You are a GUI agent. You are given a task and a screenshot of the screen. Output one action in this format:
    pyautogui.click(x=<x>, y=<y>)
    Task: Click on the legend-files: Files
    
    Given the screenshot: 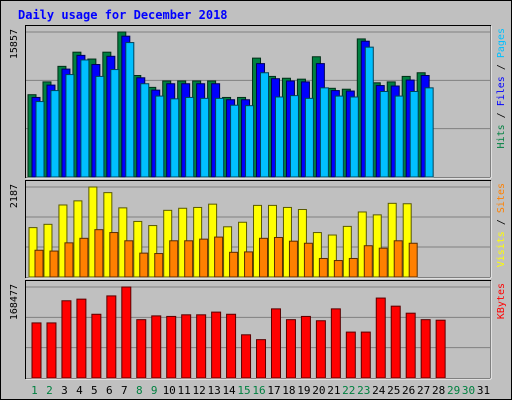 What is the action you would take?
    pyautogui.click(x=501, y=91)
    